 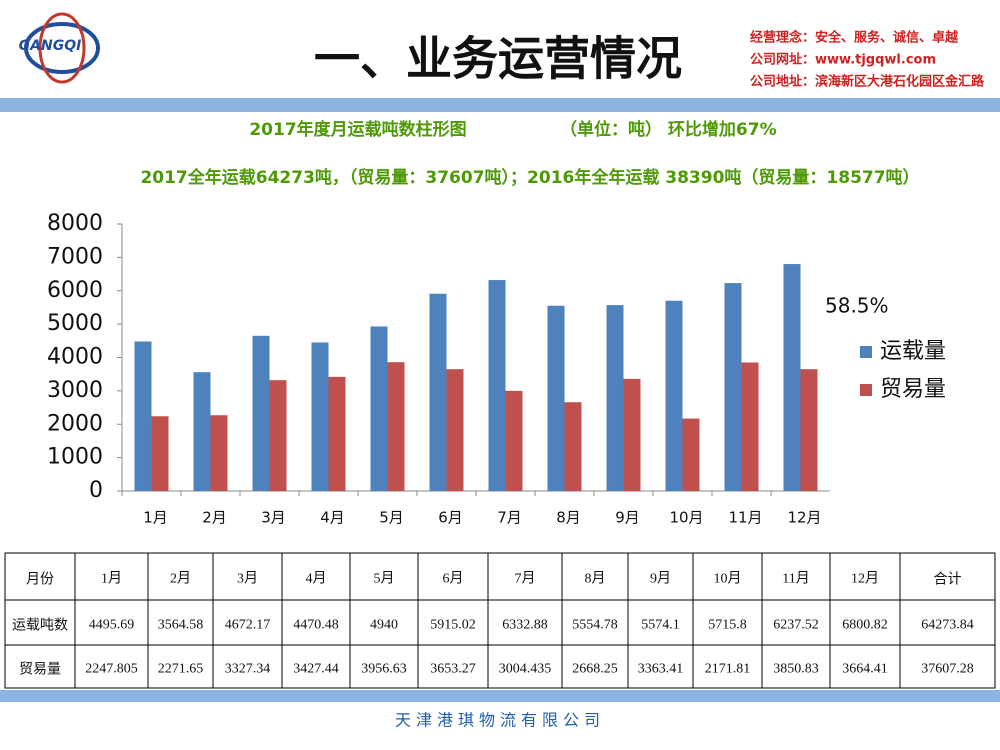 I want to click on table-value: 37607.28, so click(x=947, y=669).